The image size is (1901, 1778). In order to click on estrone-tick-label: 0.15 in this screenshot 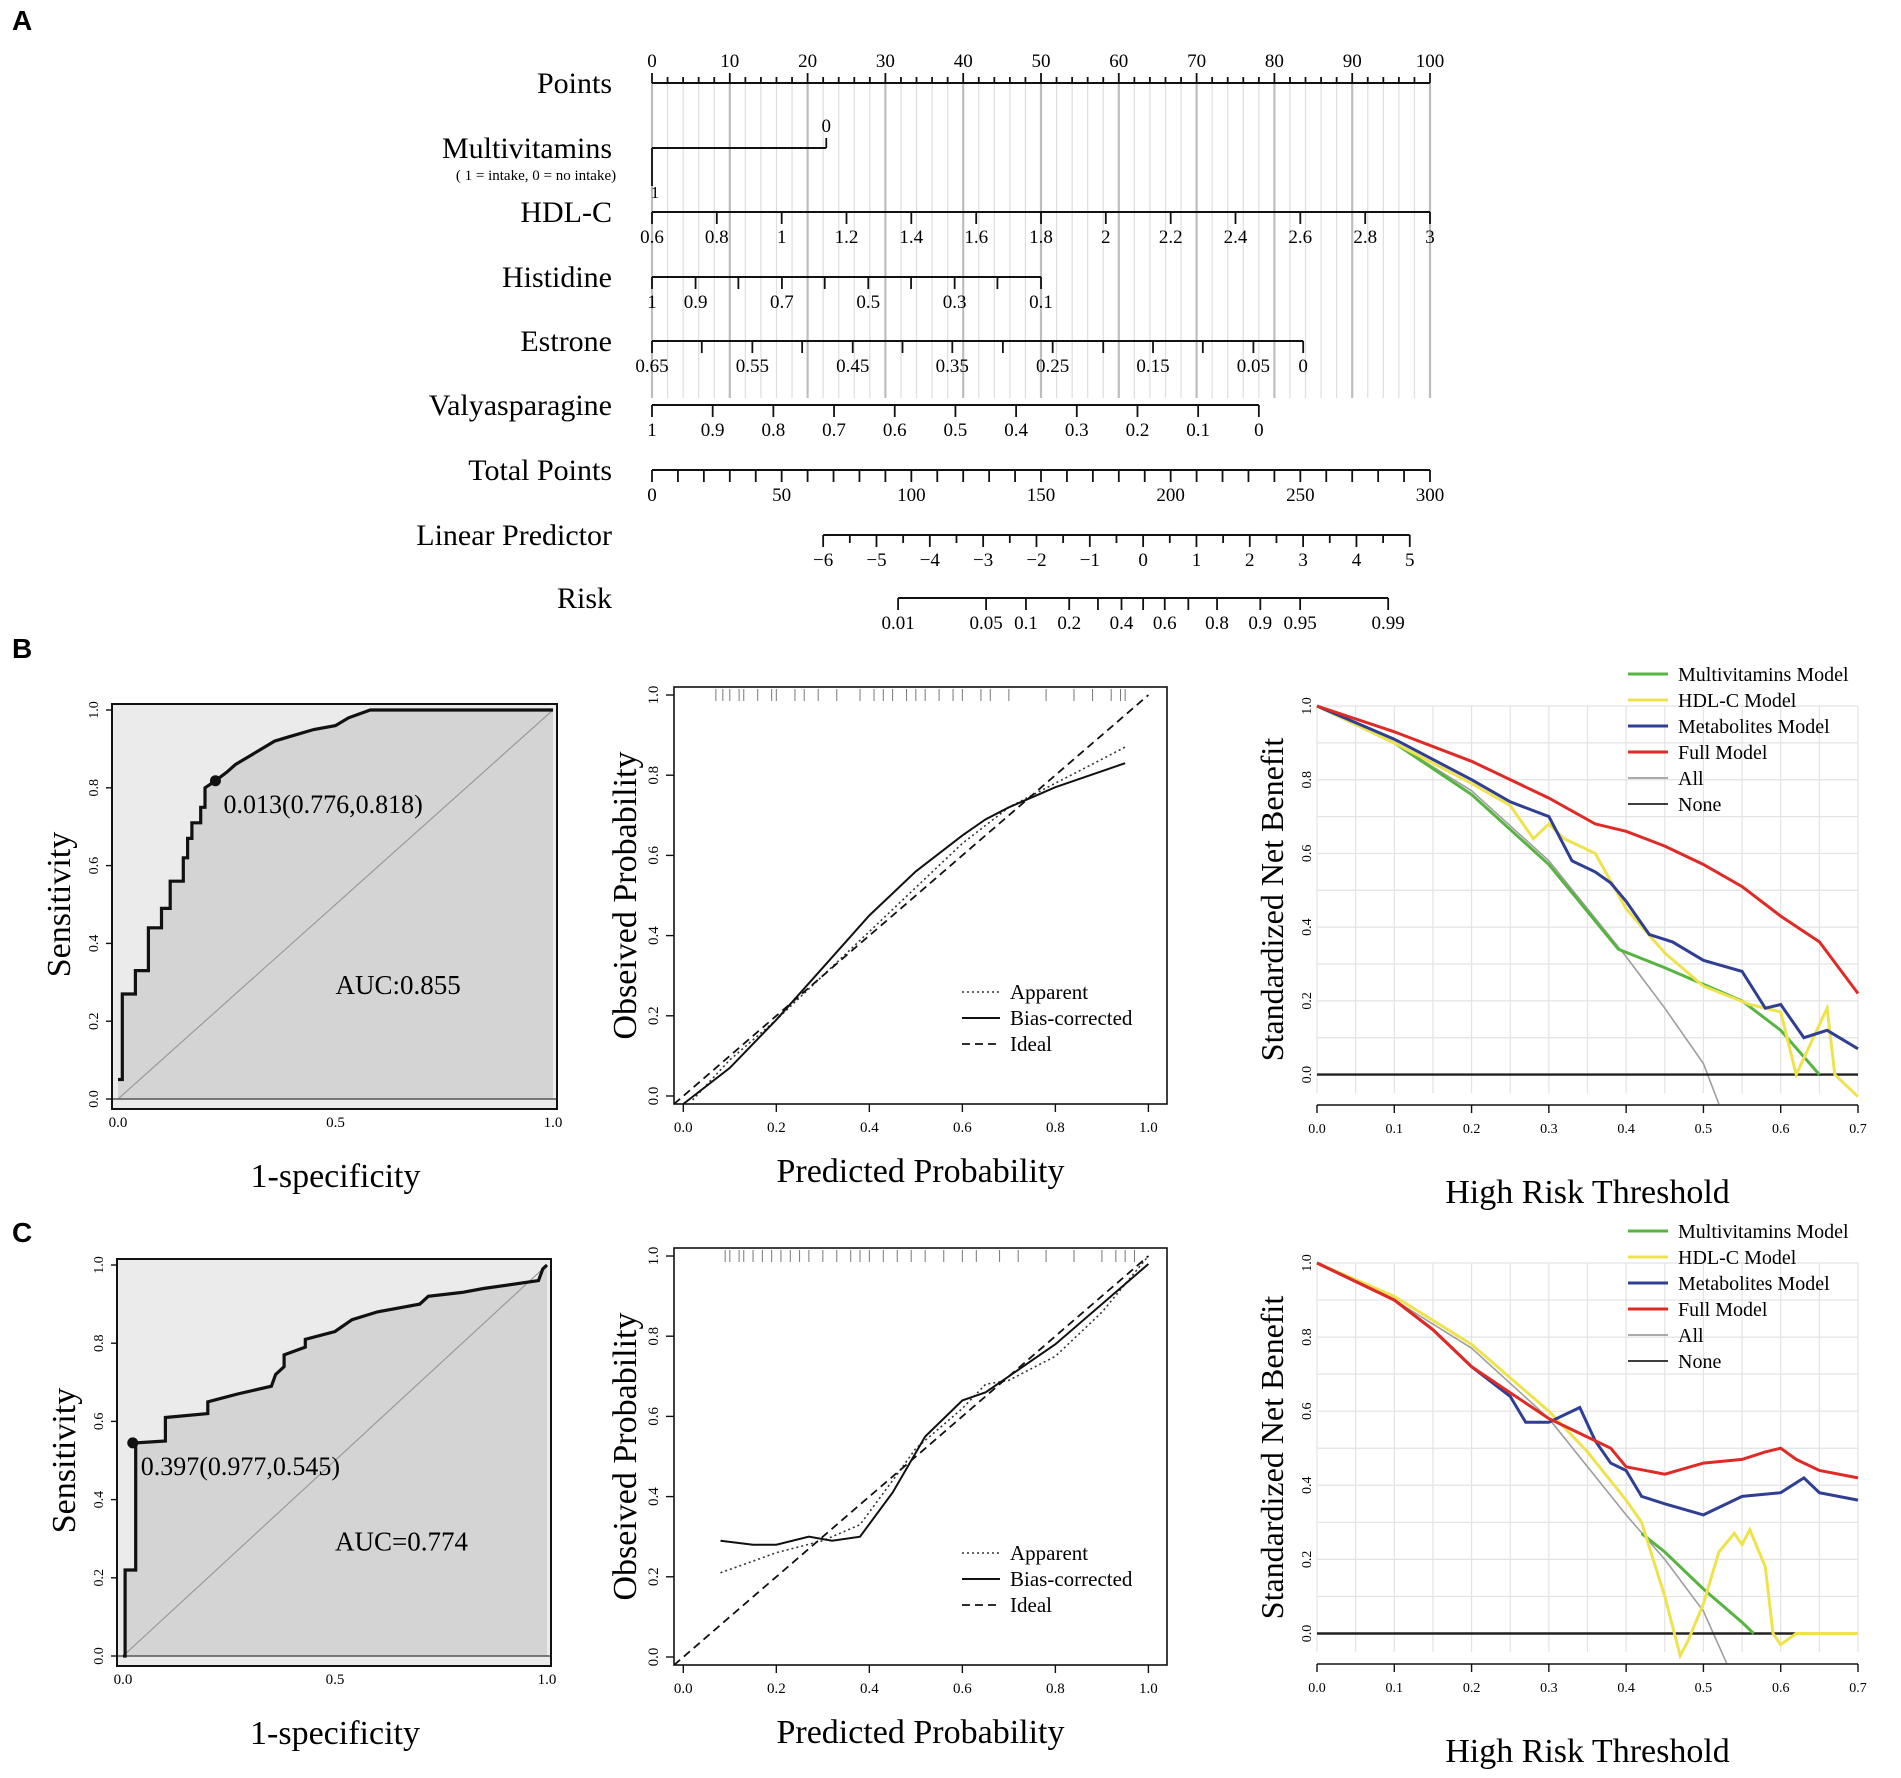, I will do `click(1152, 366)`.